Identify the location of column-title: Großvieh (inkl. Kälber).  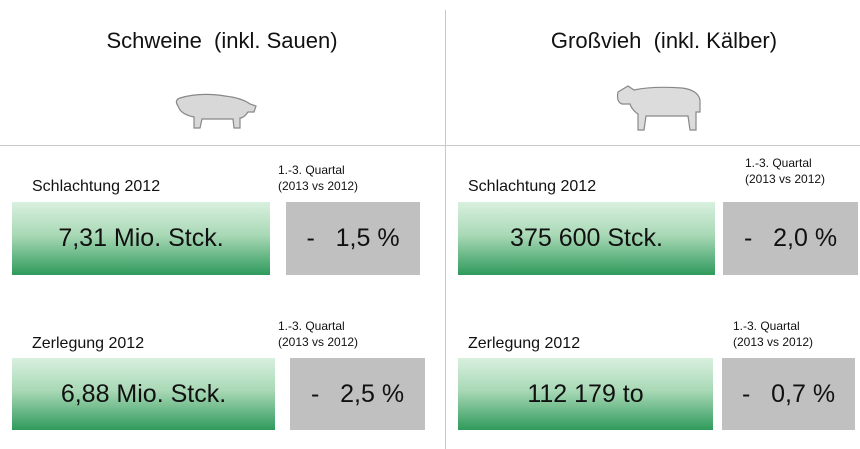
(664, 40).